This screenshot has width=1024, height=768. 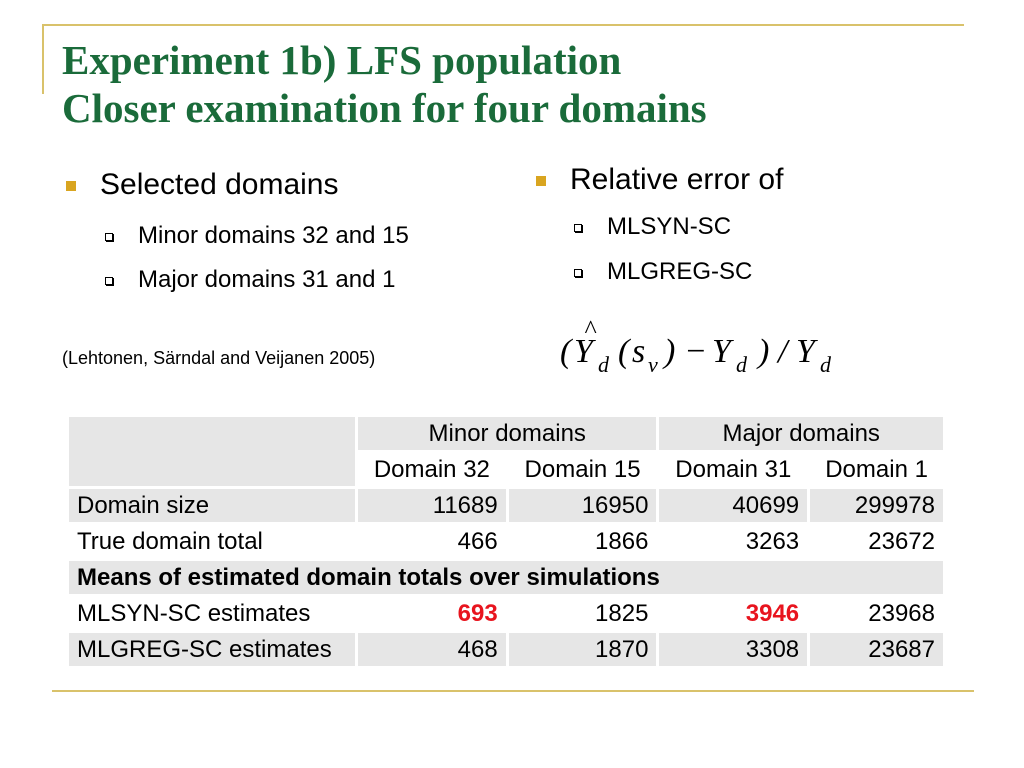 I want to click on row-label-true-domain-total: True domain total, so click(x=212, y=541).